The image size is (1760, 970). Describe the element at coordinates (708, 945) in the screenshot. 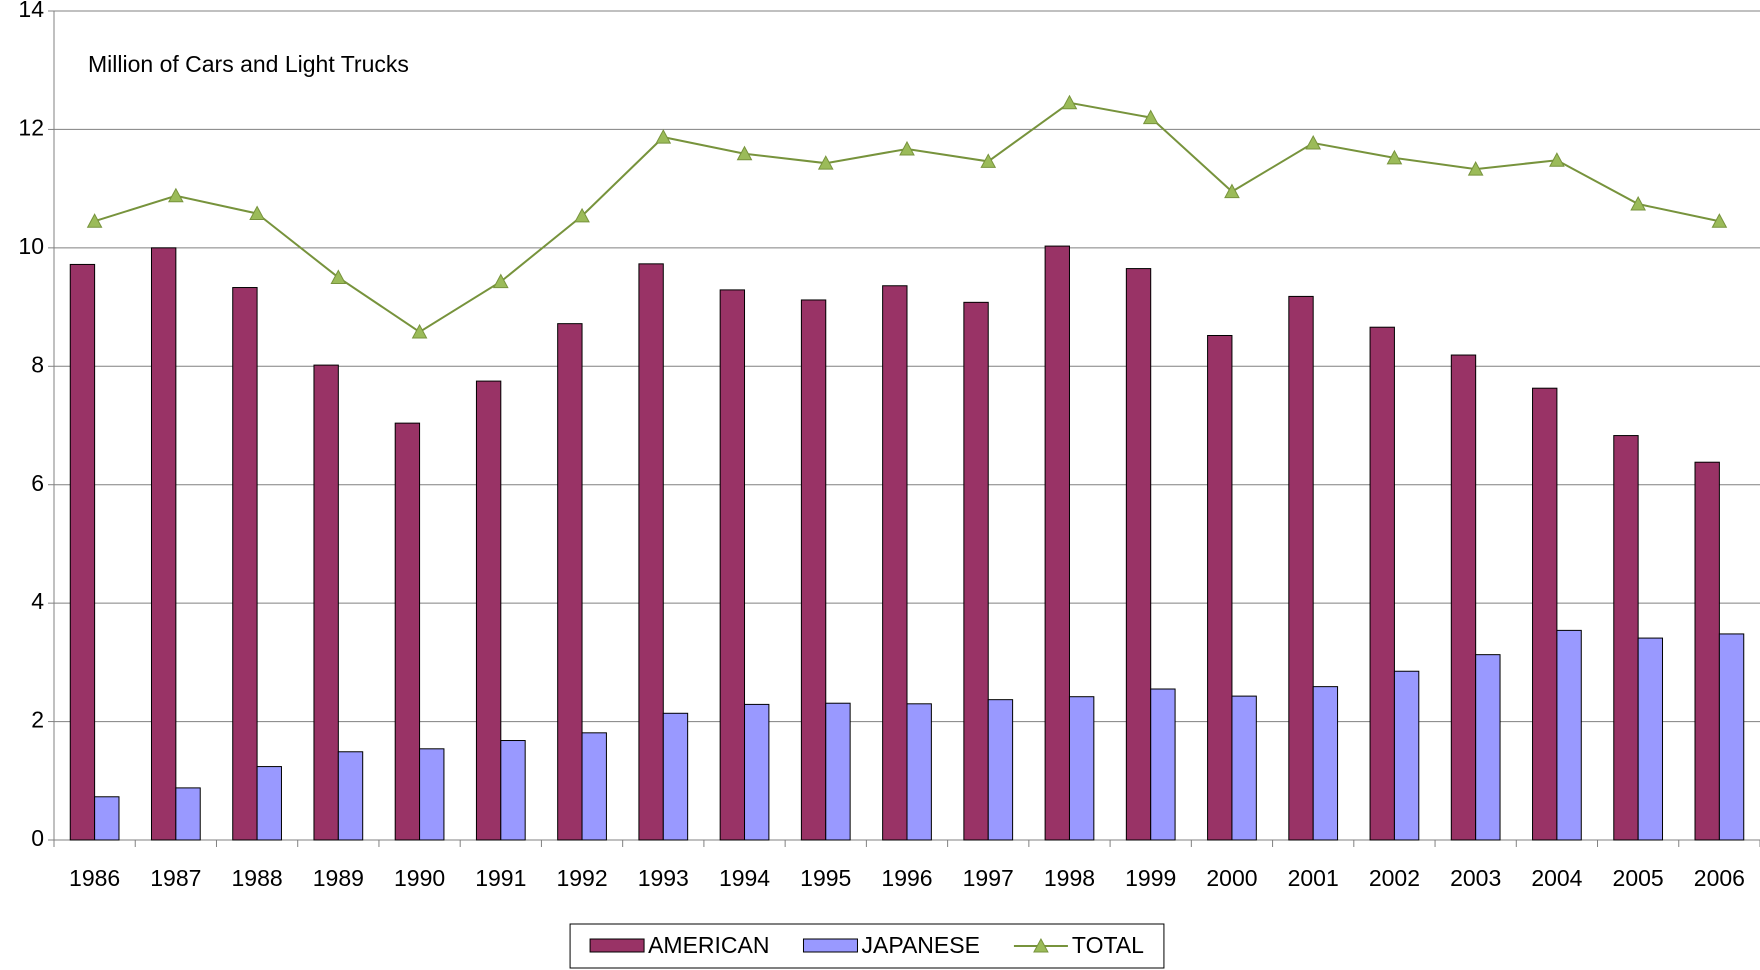

I see `legend-label: AMERICAN` at that location.